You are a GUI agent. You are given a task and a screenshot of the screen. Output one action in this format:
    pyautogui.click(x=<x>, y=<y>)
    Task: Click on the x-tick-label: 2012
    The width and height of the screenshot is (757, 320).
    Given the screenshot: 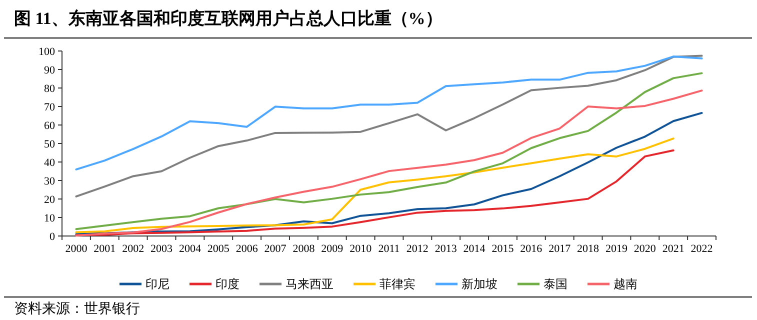 What is the action you would take?
    pyautogui.click(x=417, y=249)
    